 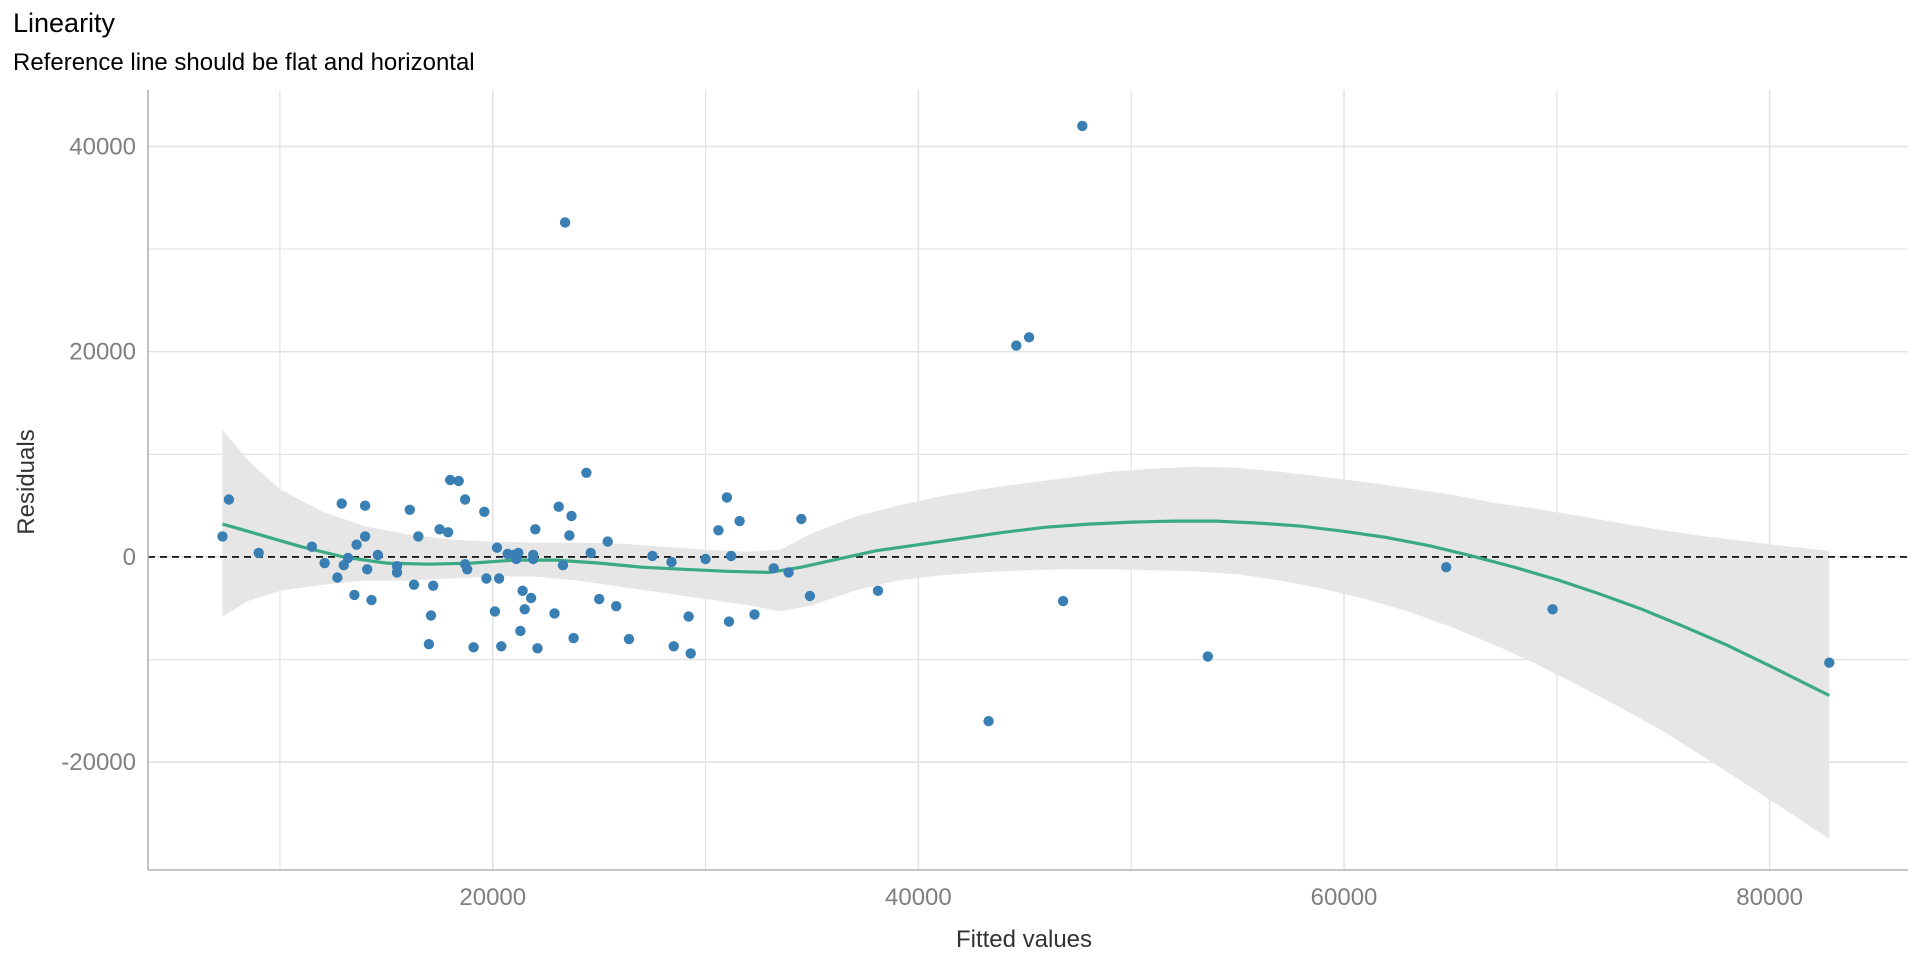 What do you see at coordinates (918, 897) in the screenshot?
I see `x-tick-label: 40000` at bounding box center [918, 897].